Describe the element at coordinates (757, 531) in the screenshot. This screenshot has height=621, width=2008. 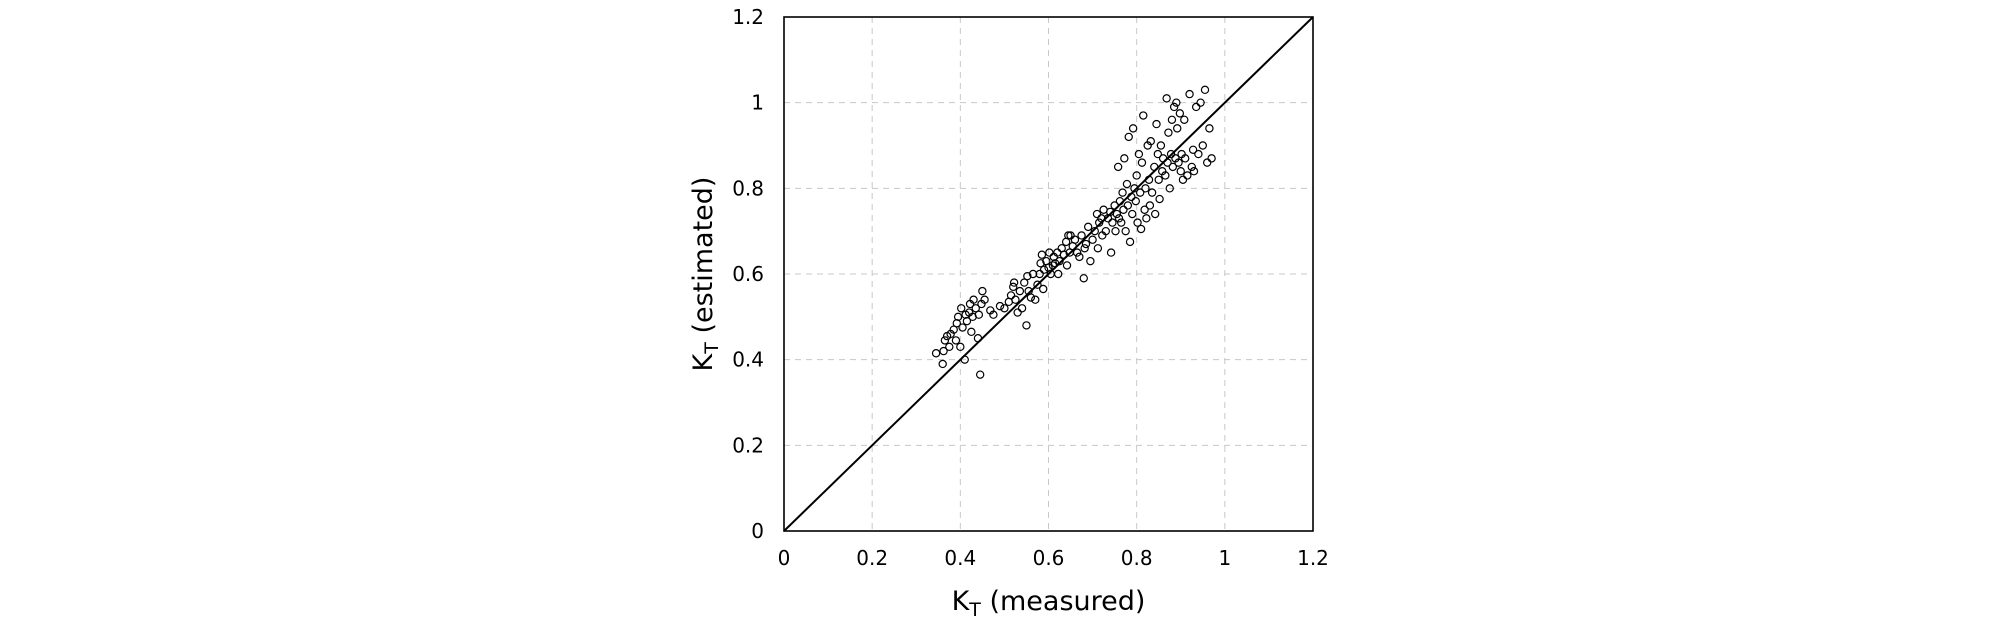
I see `y-tick-label: 0` at that location.